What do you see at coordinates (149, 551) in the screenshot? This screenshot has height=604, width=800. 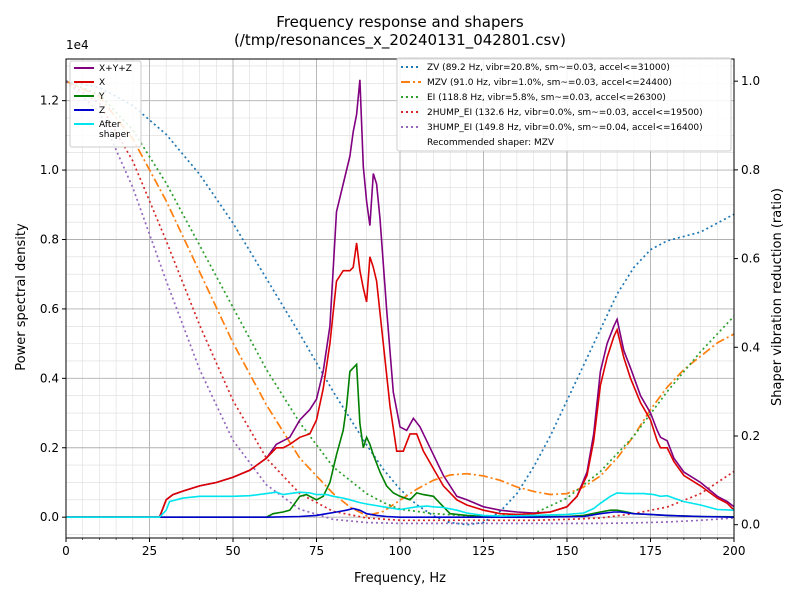 I see `x-tick-label: 25` at bounding box center [149, 551].